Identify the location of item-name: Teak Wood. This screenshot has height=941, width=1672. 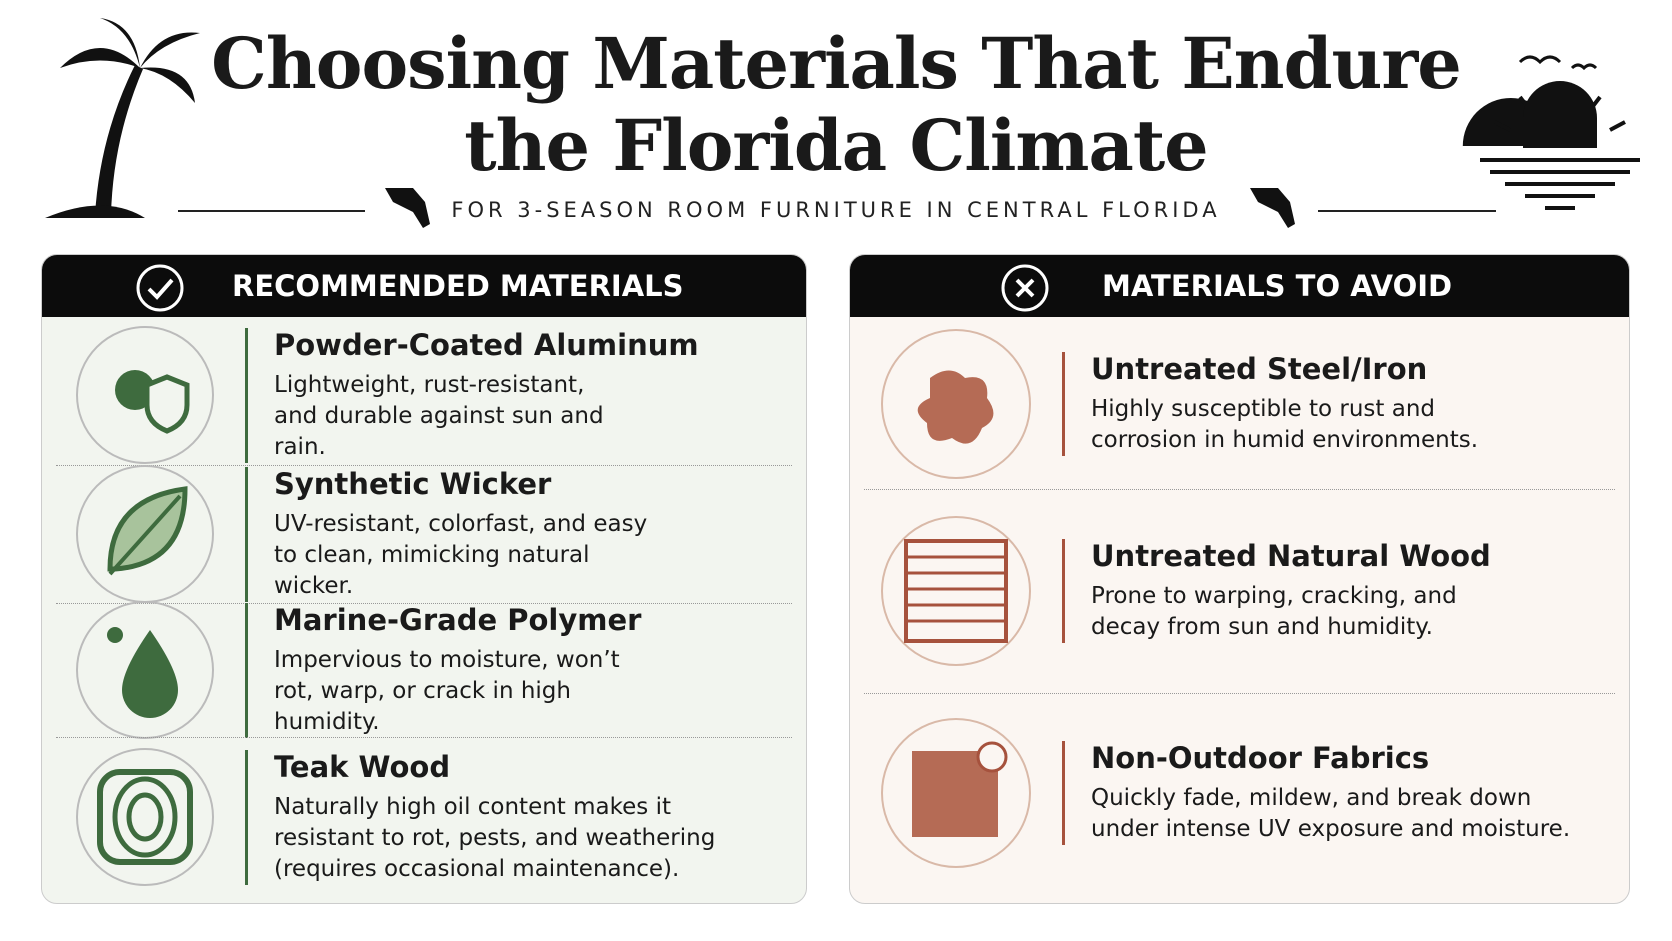
(362, 766).